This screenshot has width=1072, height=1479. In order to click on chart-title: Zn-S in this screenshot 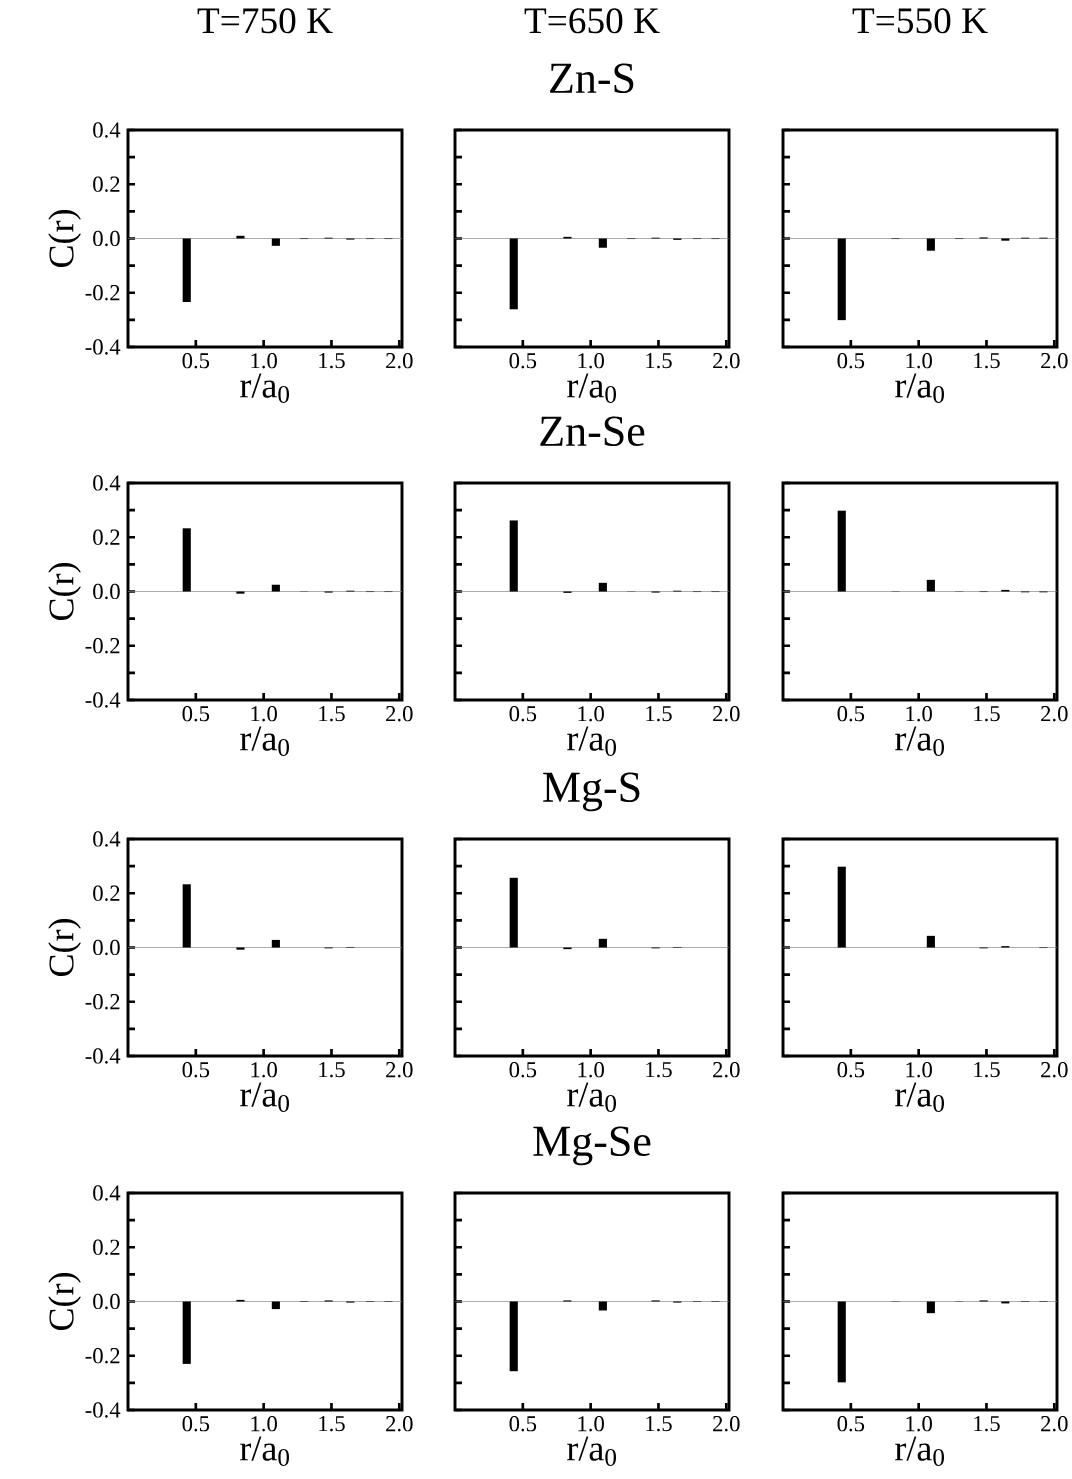, I will do `click(592, 78)`.